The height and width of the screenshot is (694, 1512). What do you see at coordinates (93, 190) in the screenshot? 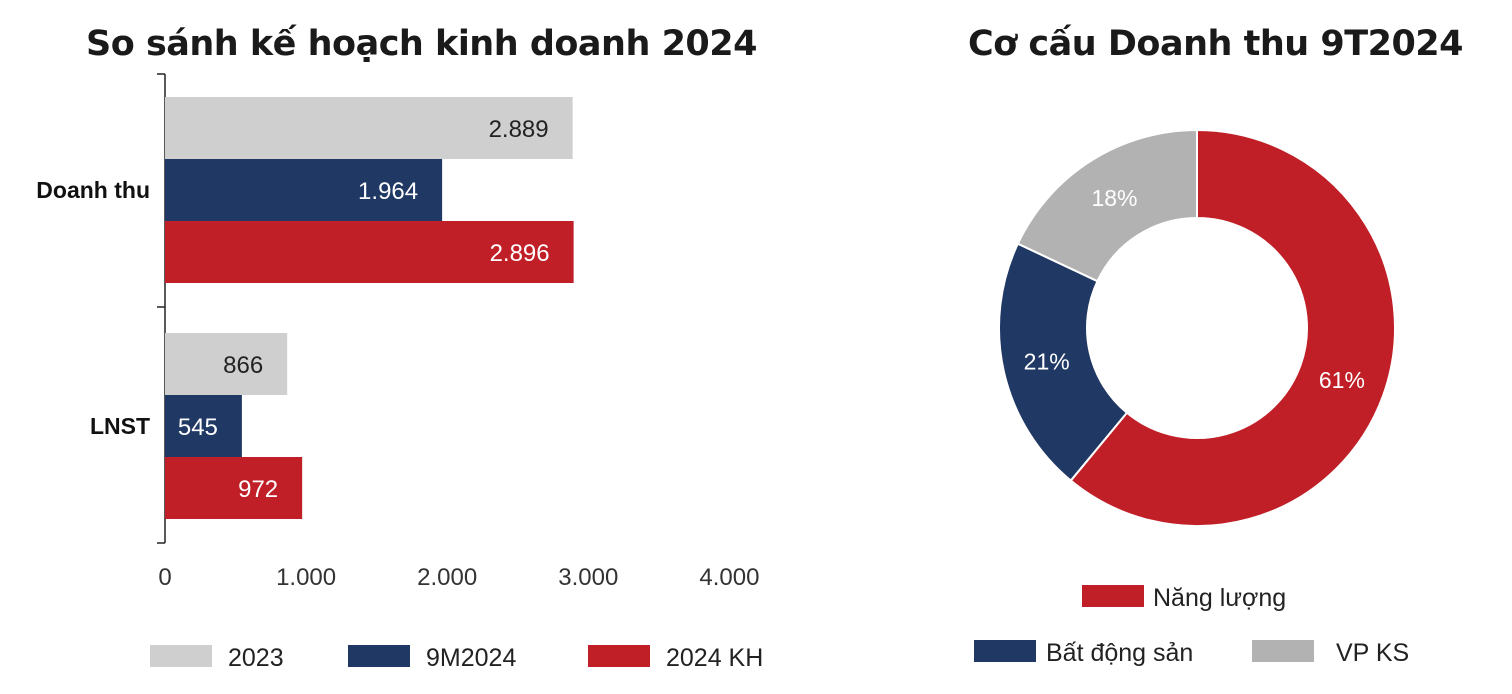
I see `category-label: Doanh thu` at bounding box center [93, 190].